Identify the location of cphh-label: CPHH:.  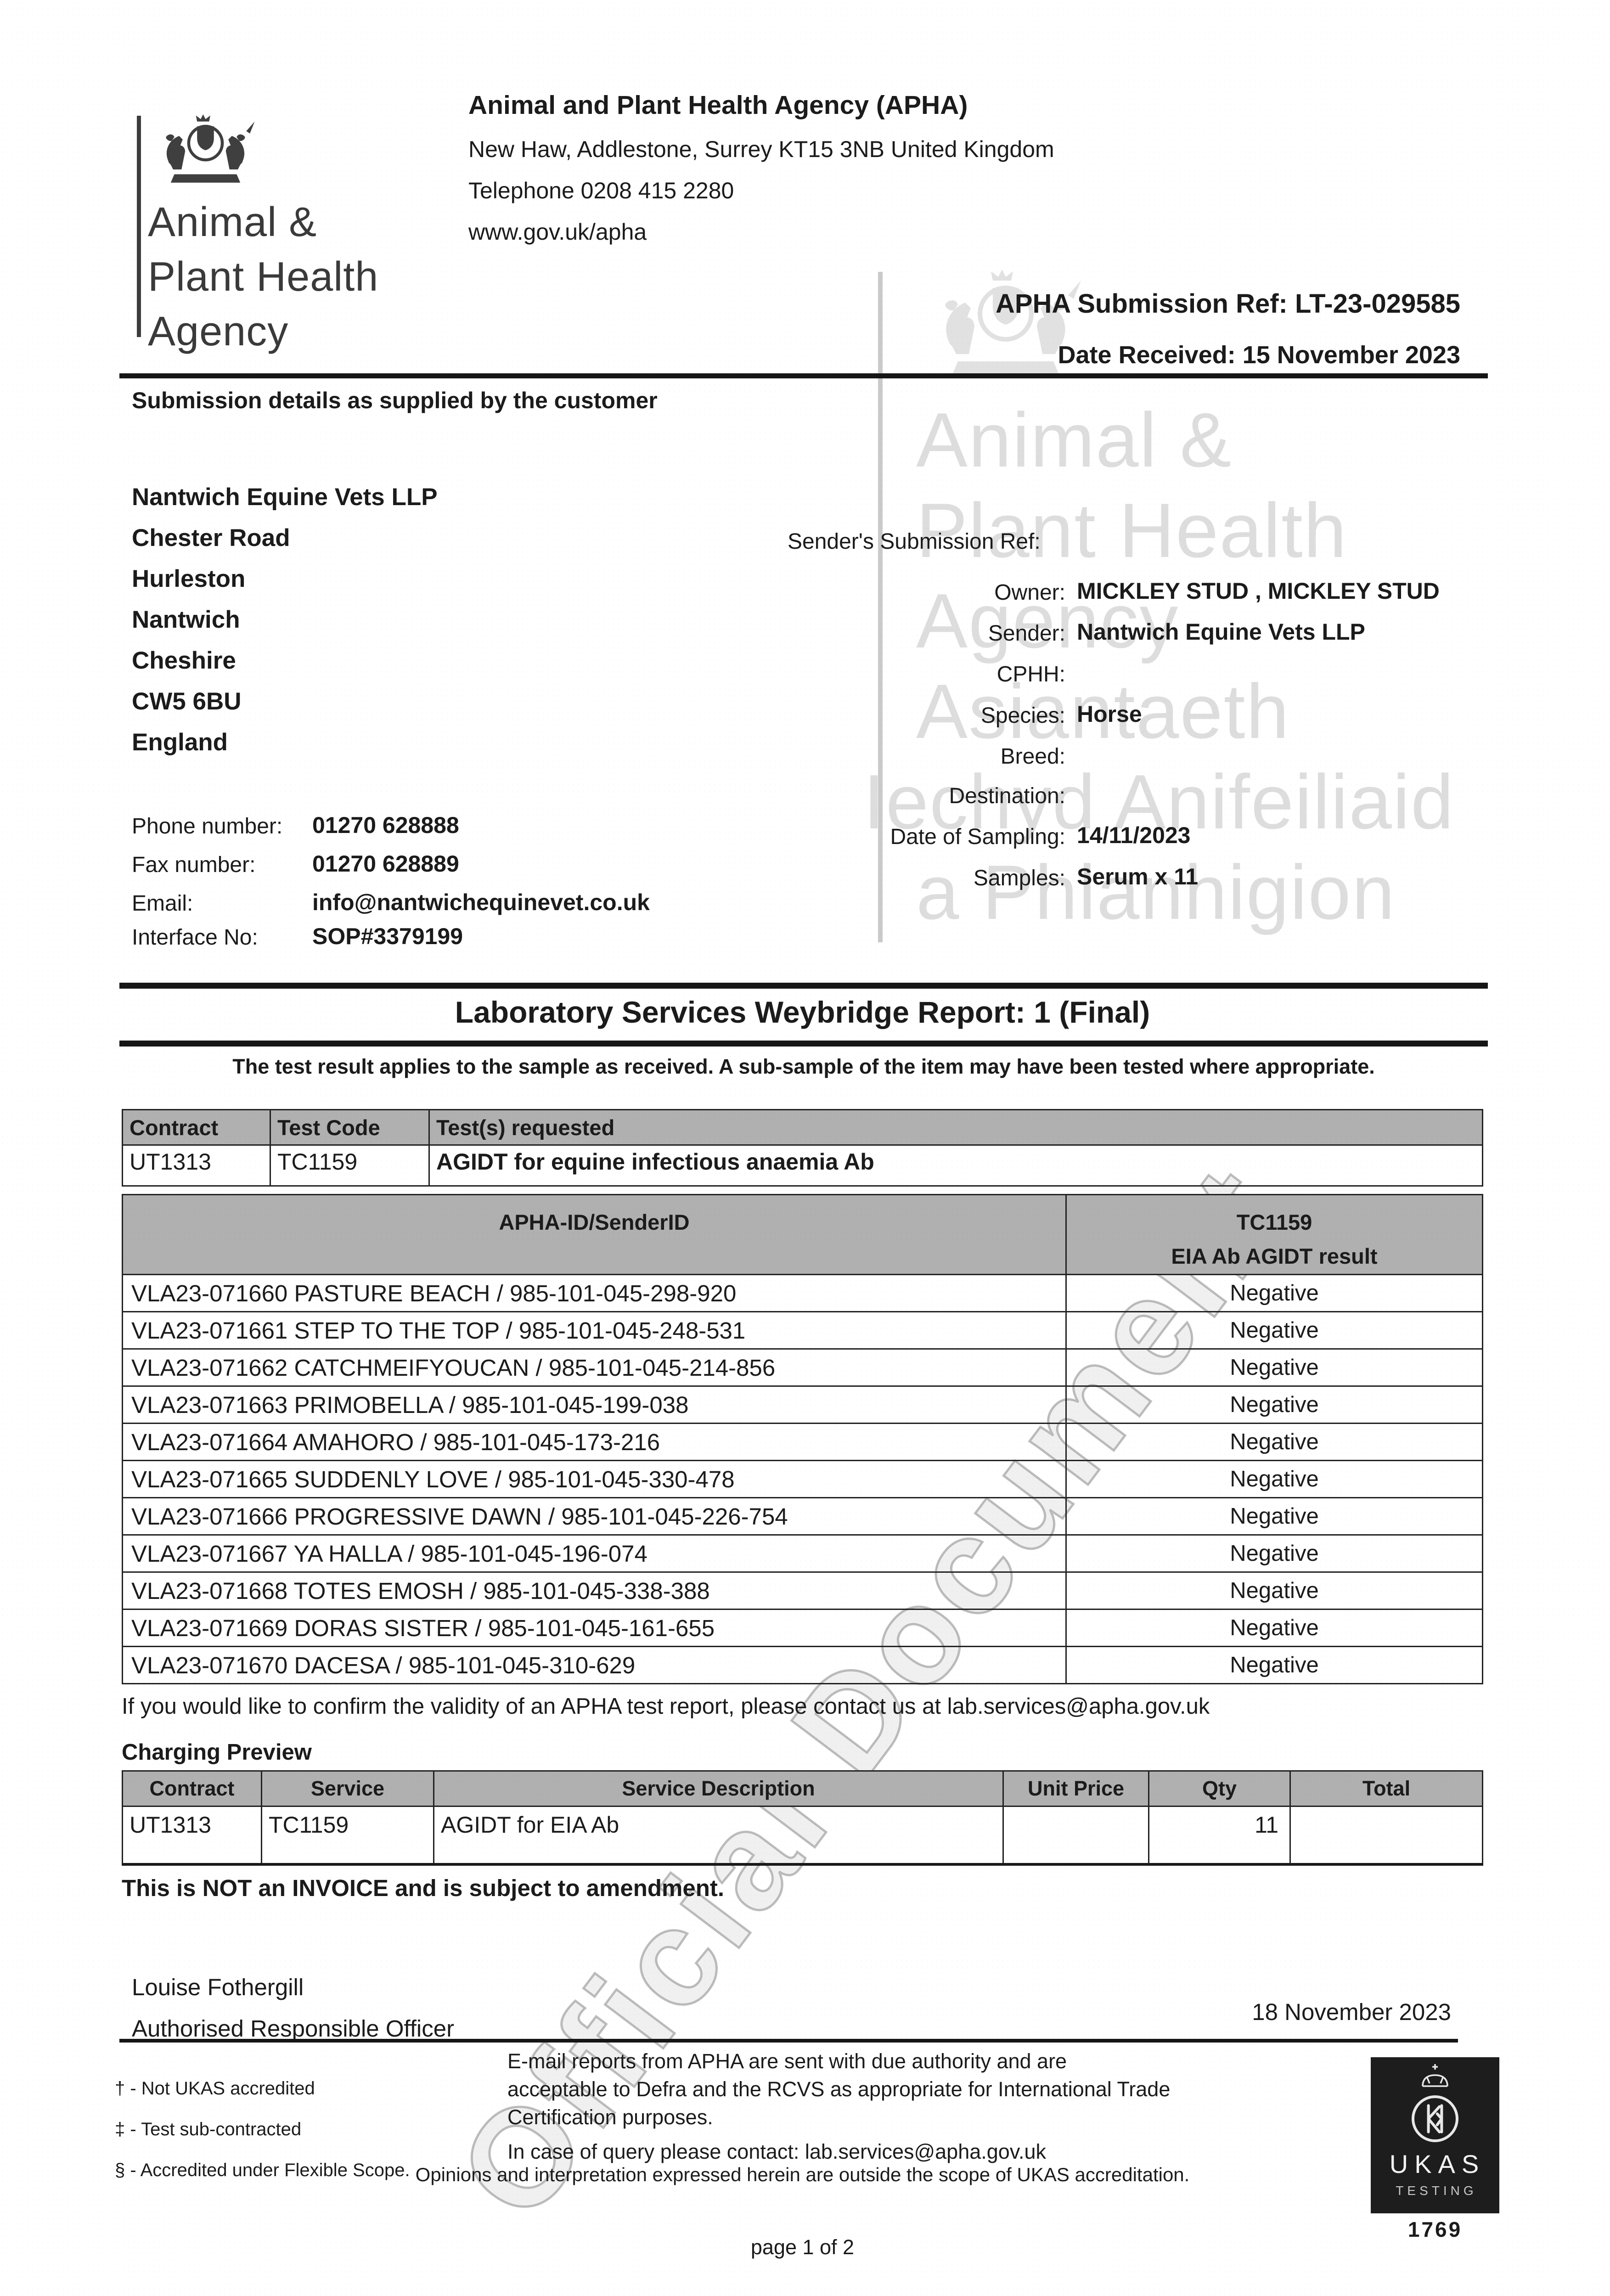
(1030, 674).